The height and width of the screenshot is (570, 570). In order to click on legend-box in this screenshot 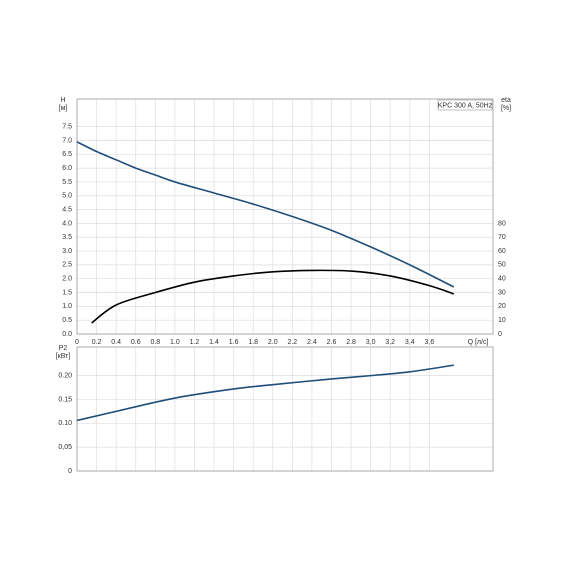, I will do `click(465, 105)`.